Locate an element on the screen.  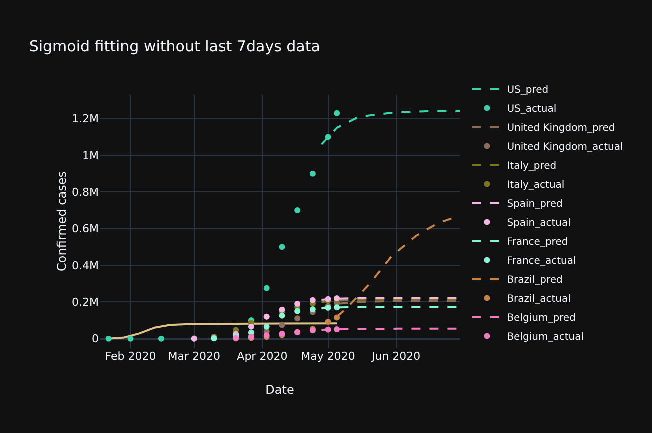
legend-label: Brazil_pred is located at coordinates (535, 280).